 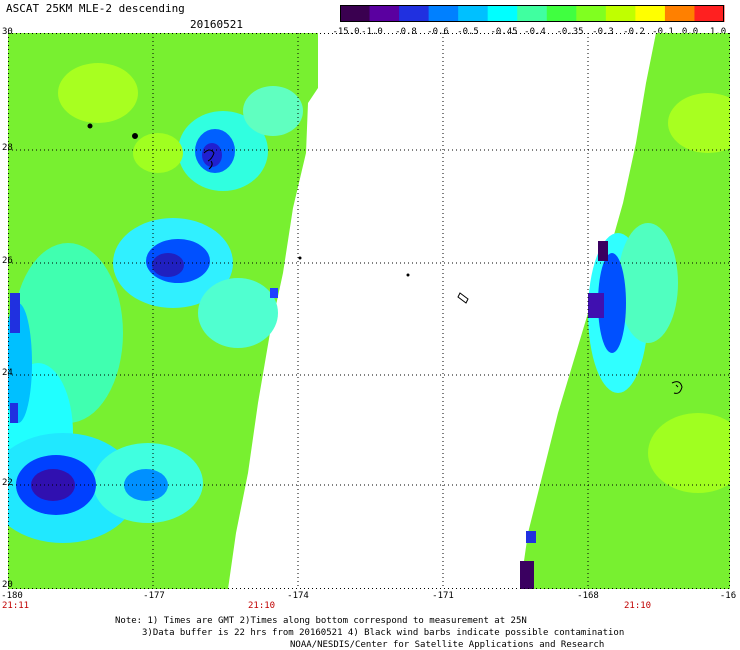 I want to click on colorbar-label: -0.6, so click(x=438, y=32).